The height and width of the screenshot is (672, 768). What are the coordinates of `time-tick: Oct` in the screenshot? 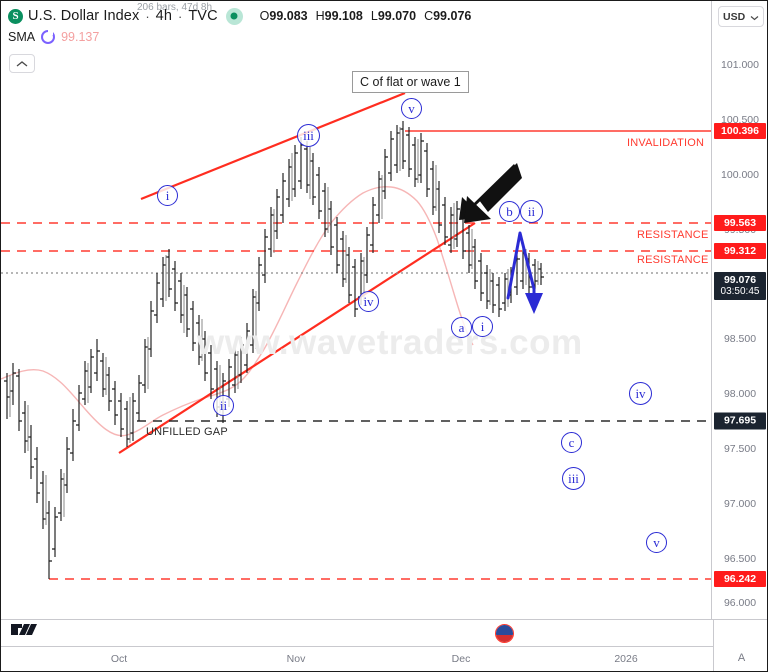 It's located at (119, 659).